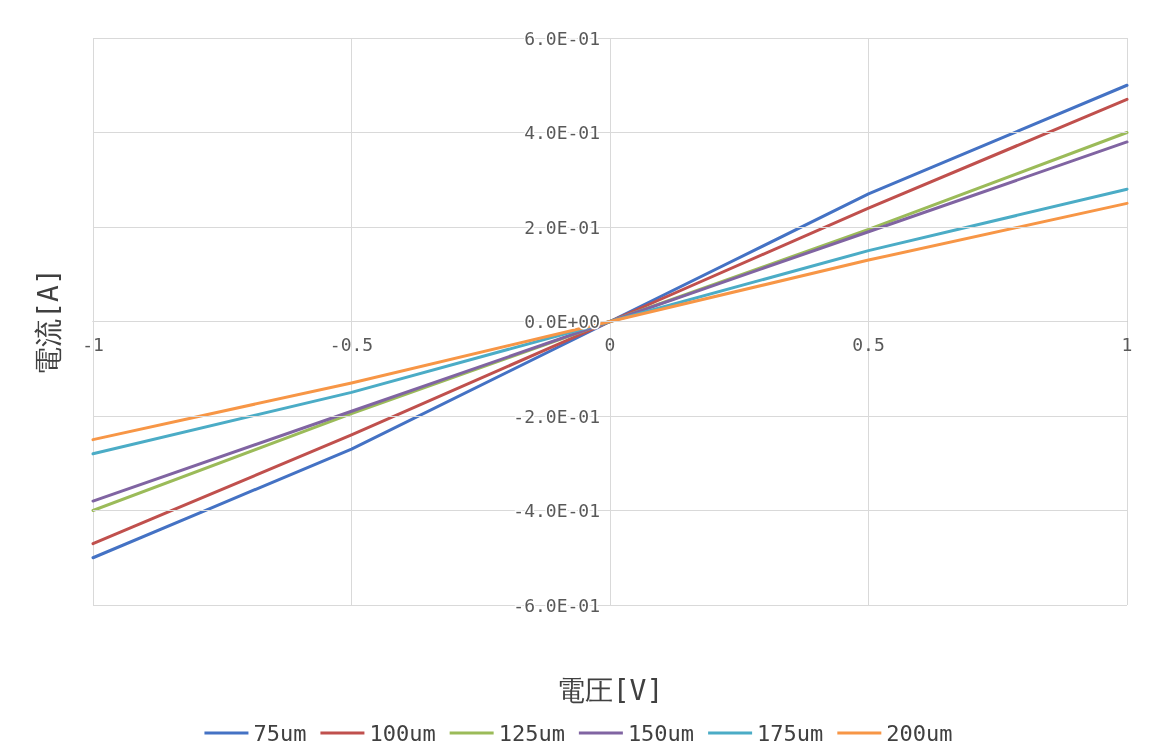 The width and height of the screenshot is (1157, 751). Describe the element at coordinates (562, 227) in the screenshot. I see `y-tick-label: 2.0E-01` at that location.